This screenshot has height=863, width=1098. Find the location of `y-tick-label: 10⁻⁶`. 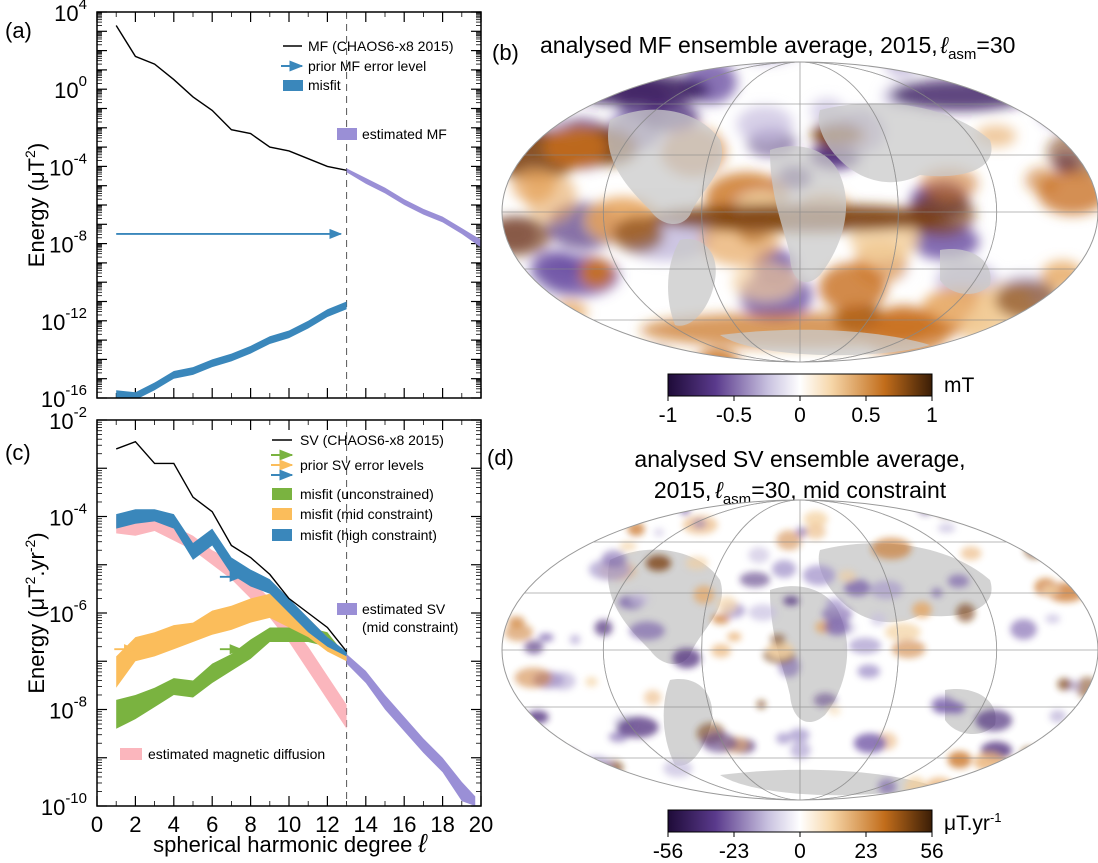

y-tick-label: 10⁻⁶ is located at coordinates (68, 612).